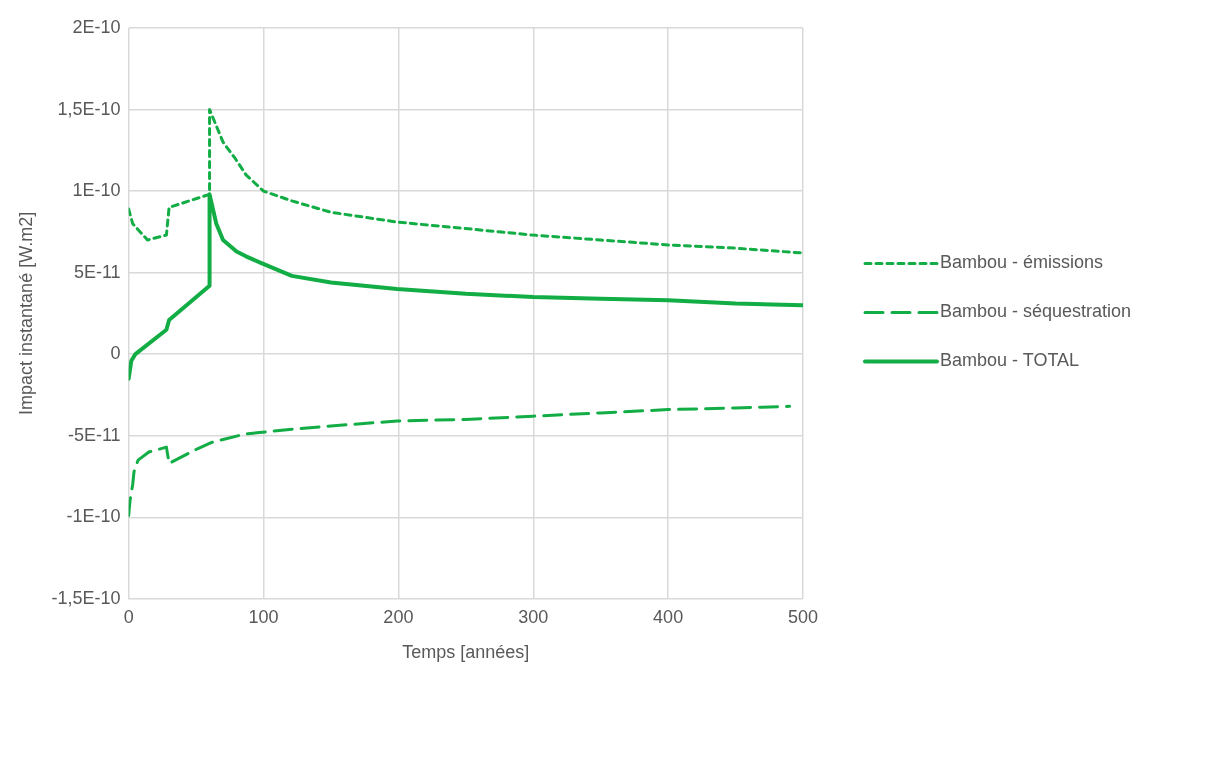 This screenshot has height=758, width=1213. What do you see at coordinates (460, 461) in the screenshot?
I see `line-series` at bounding box center [460, 461].